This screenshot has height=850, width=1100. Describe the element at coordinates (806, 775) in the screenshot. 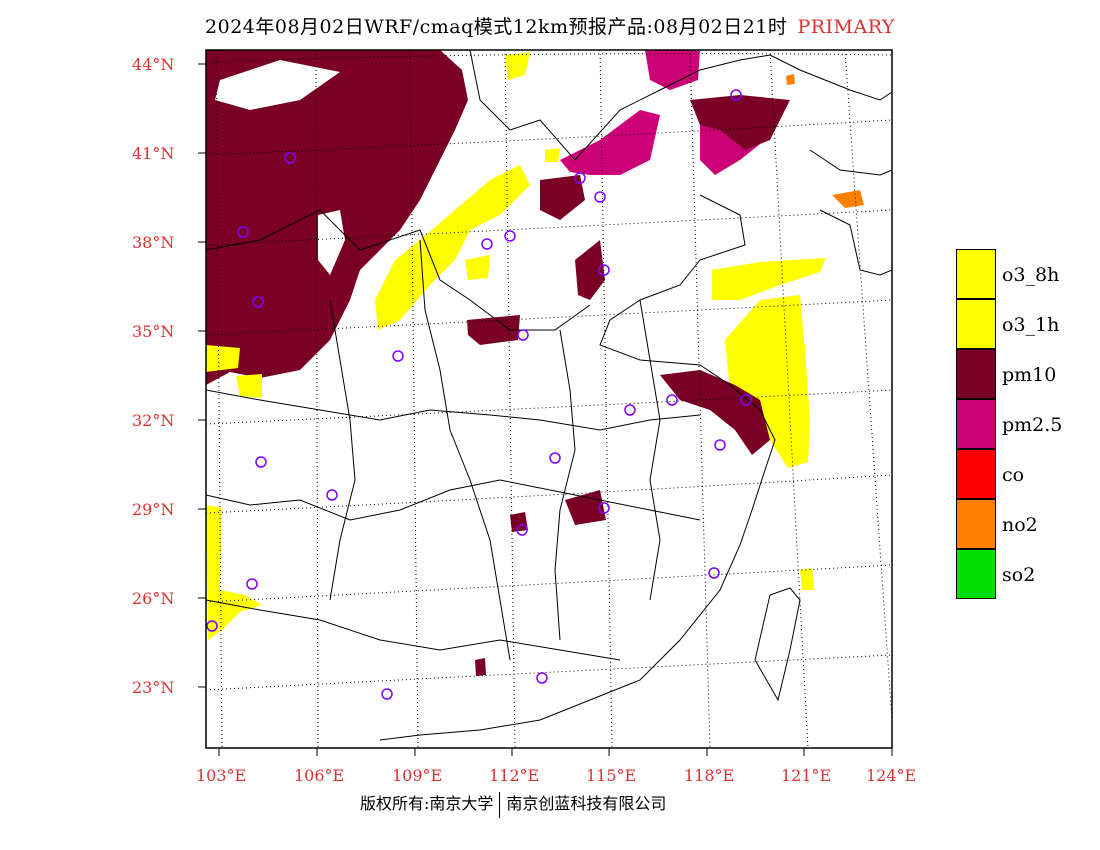

I see `lon-label: 121°E` at that location.